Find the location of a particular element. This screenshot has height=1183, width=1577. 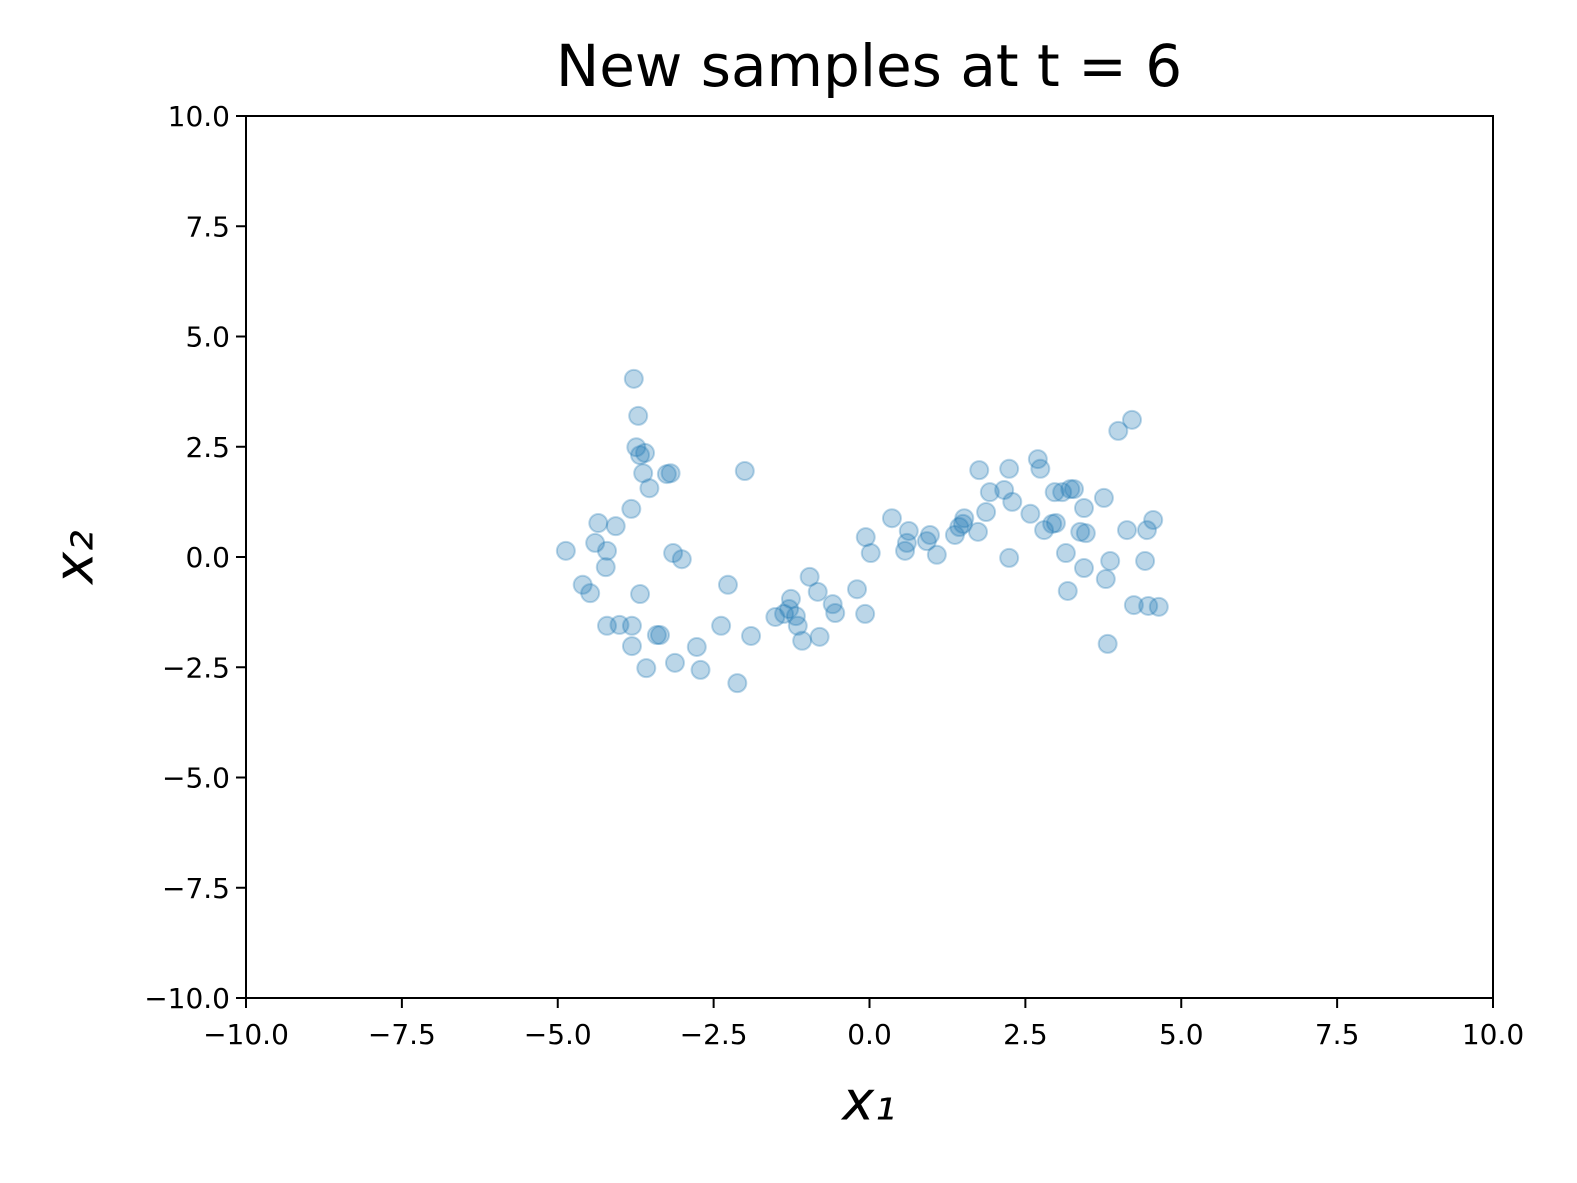

x-tick-label: −5.0 is located at coordinates (558, 1034).